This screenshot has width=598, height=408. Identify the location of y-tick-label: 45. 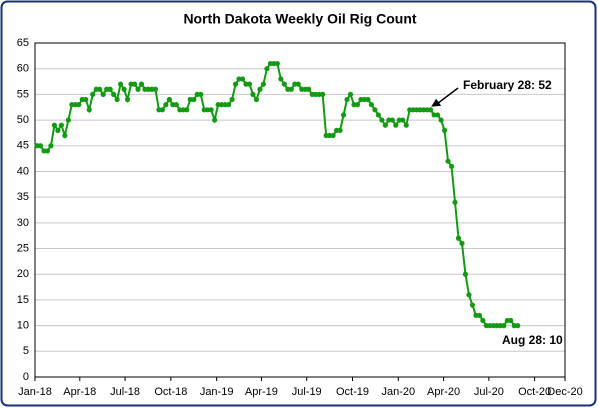
(23, 146).